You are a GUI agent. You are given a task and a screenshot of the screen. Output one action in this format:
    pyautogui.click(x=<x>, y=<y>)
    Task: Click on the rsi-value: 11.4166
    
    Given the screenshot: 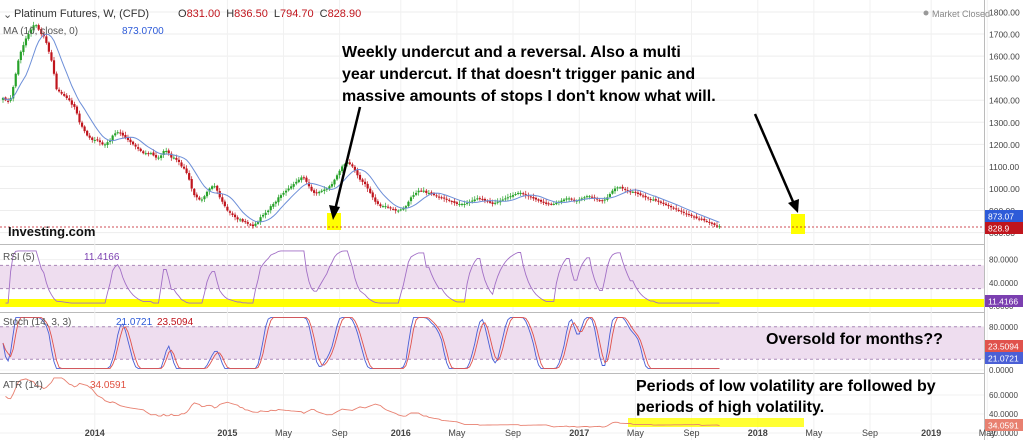 What is the action you would take?
    pyautogui.click(x=102, y=257)
    